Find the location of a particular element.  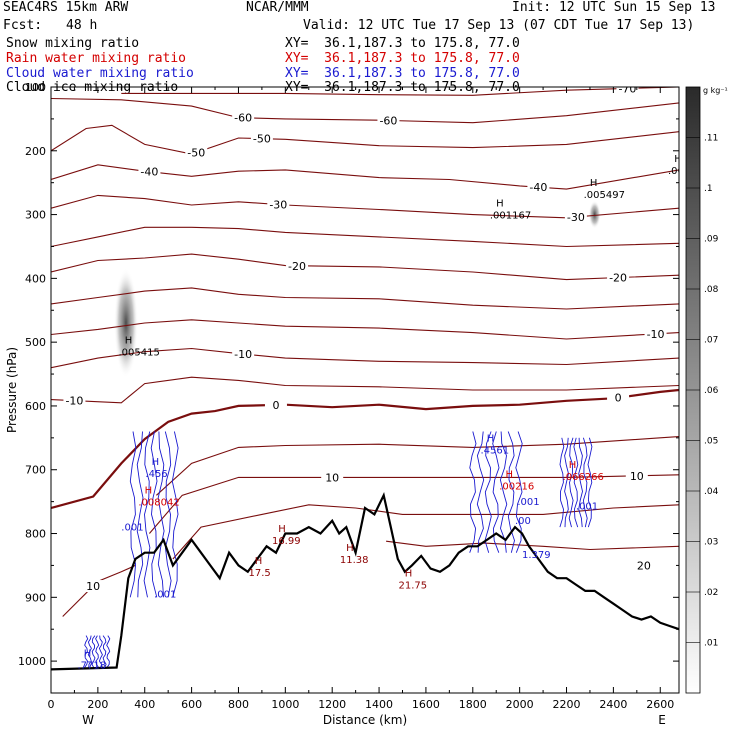

y-tick-label: 900 is located at coordinates (35, 597).